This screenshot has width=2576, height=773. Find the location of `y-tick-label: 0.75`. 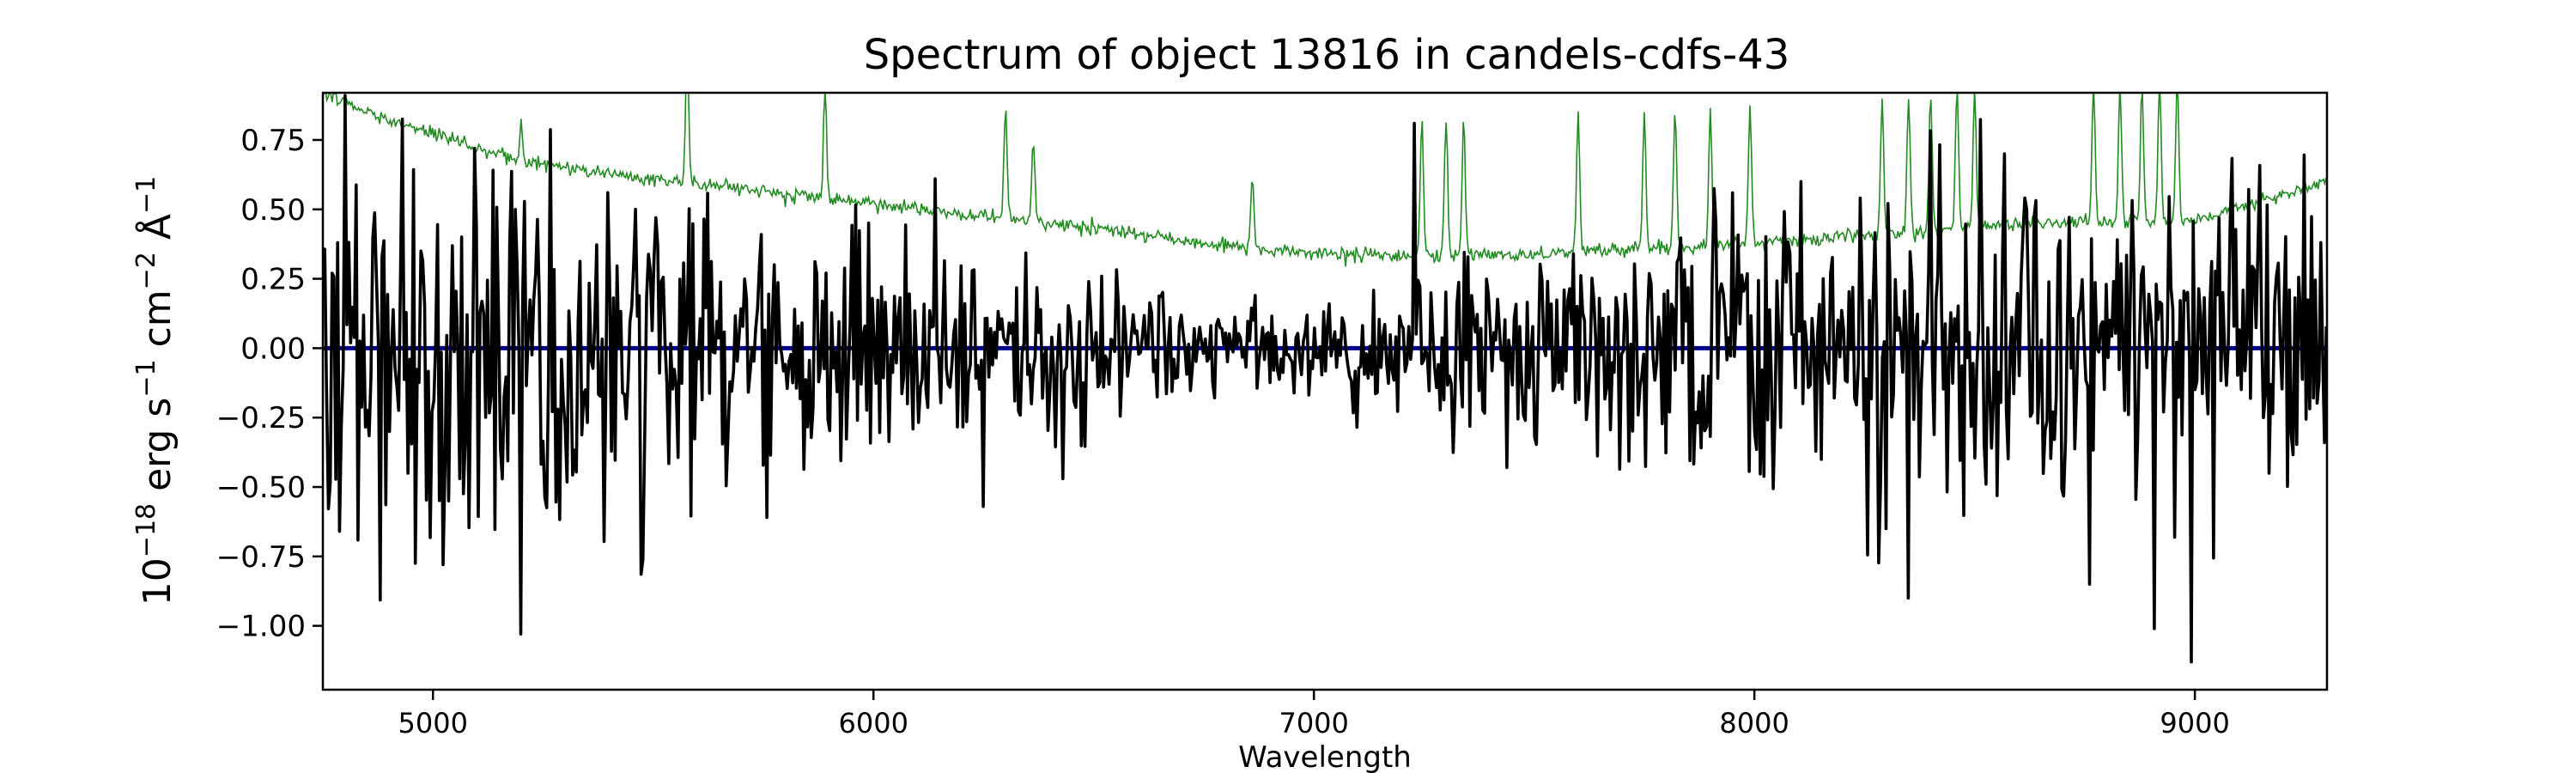

y-tick-label: 0.75 is located at coordinates (273, 141).